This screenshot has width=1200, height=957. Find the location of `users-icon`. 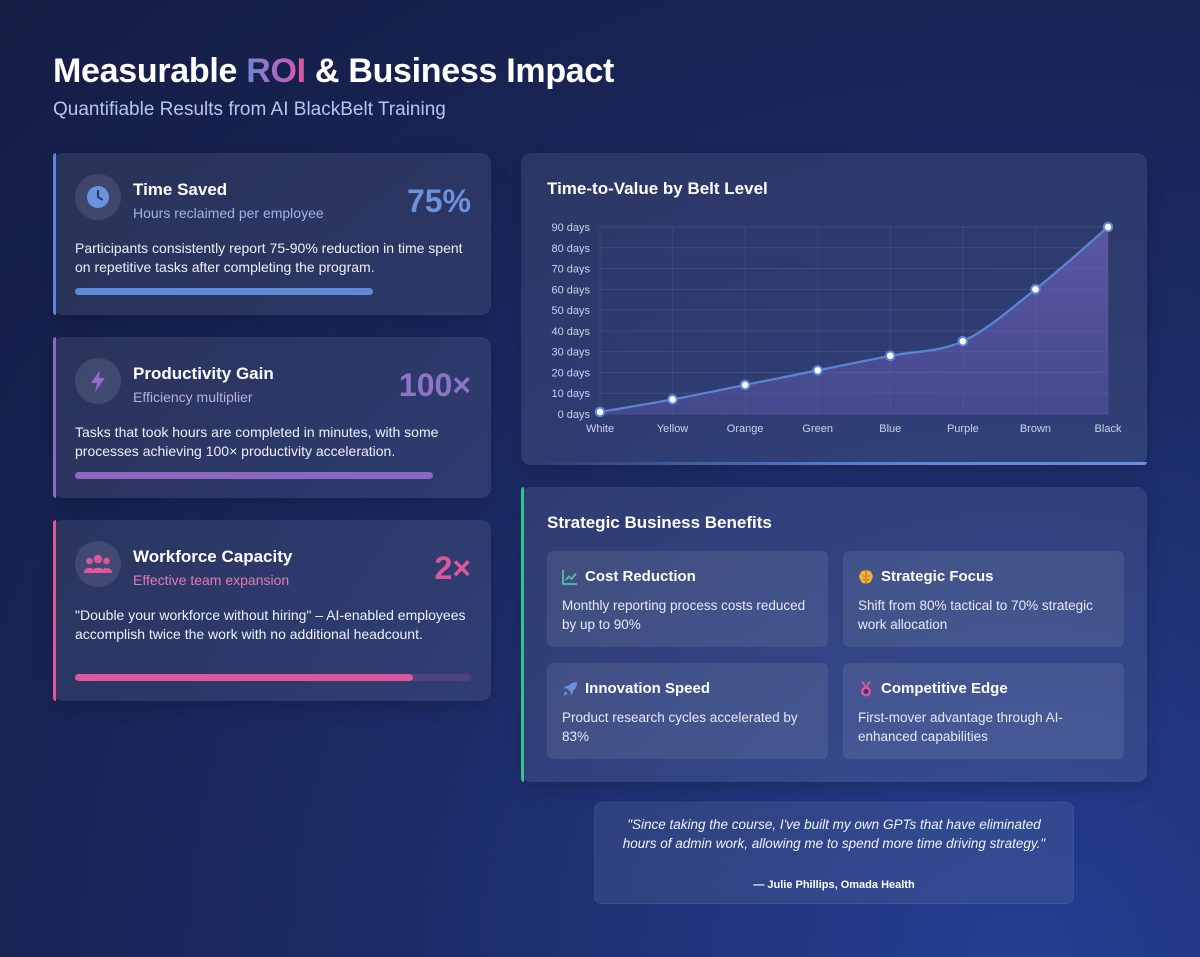

users-icon is located at coordinates (98, 564).